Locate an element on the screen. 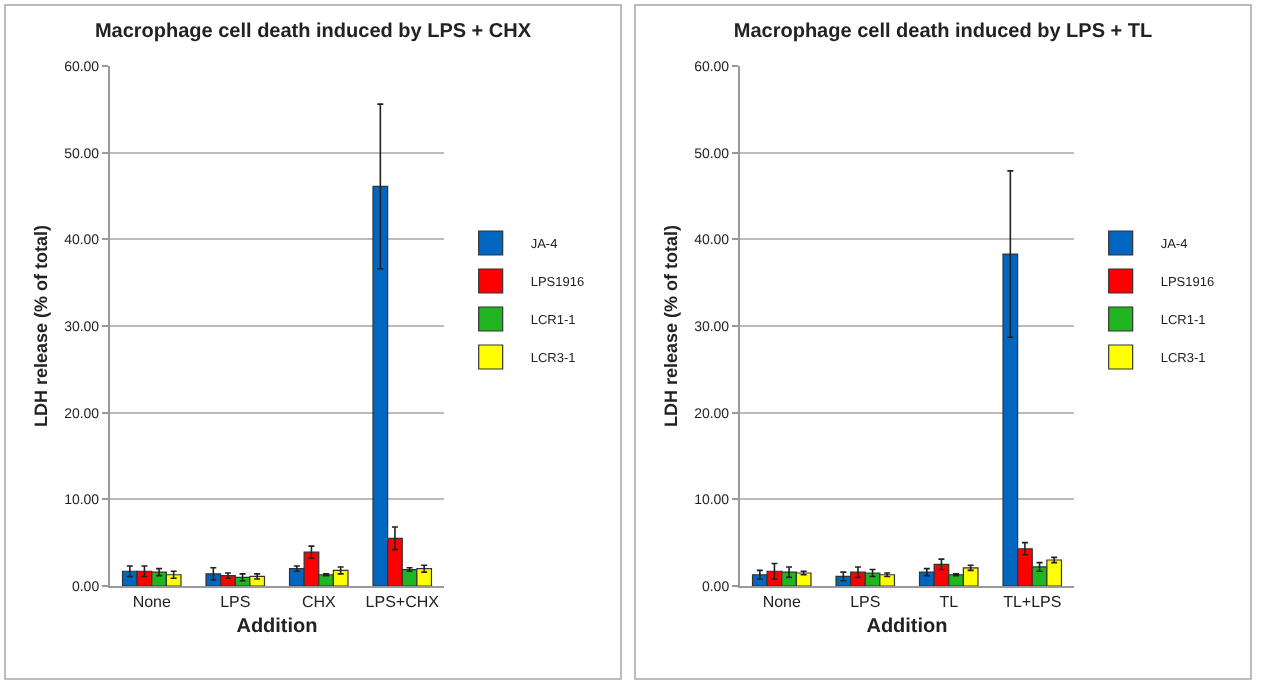 The image size is (1268, 692). x-tick-label: CHX is located at coordinates (319, 602).